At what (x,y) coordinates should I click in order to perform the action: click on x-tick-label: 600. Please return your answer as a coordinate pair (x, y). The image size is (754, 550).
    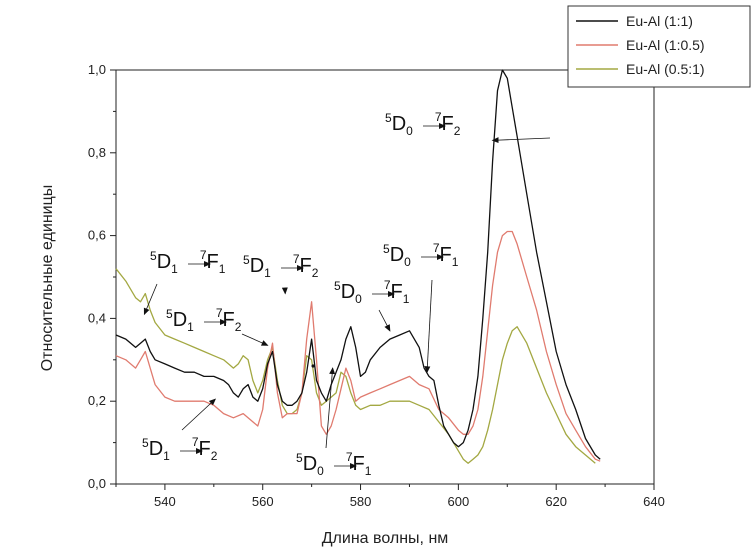
    Looking at the image, I should click on (459, 501).